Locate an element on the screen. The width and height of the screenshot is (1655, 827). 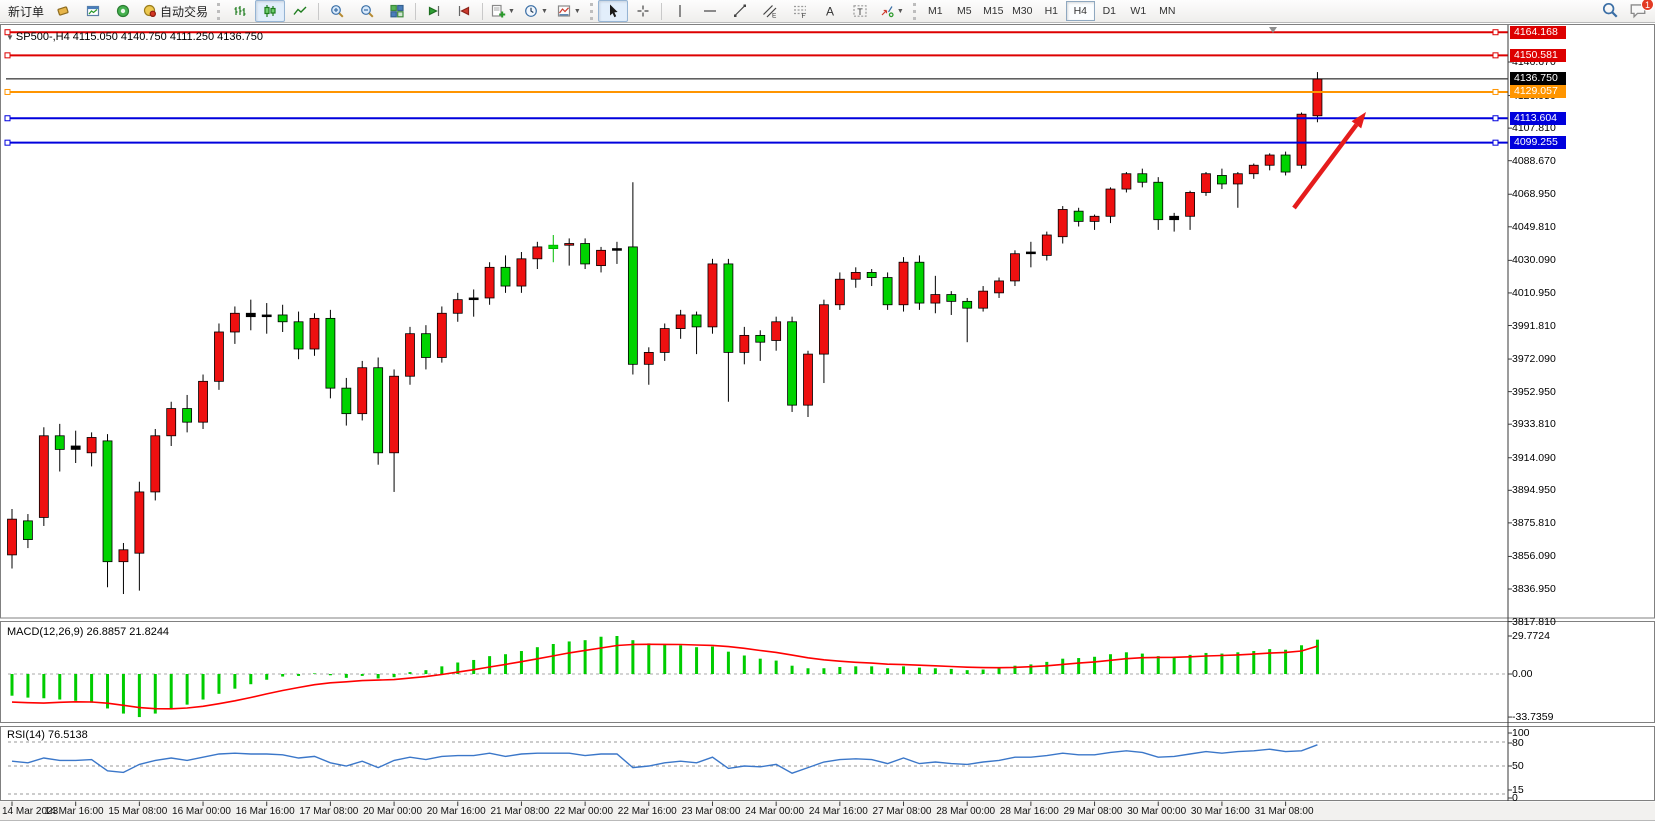
timeframe-button-m1: M1 is located at coordinates (935, 11).